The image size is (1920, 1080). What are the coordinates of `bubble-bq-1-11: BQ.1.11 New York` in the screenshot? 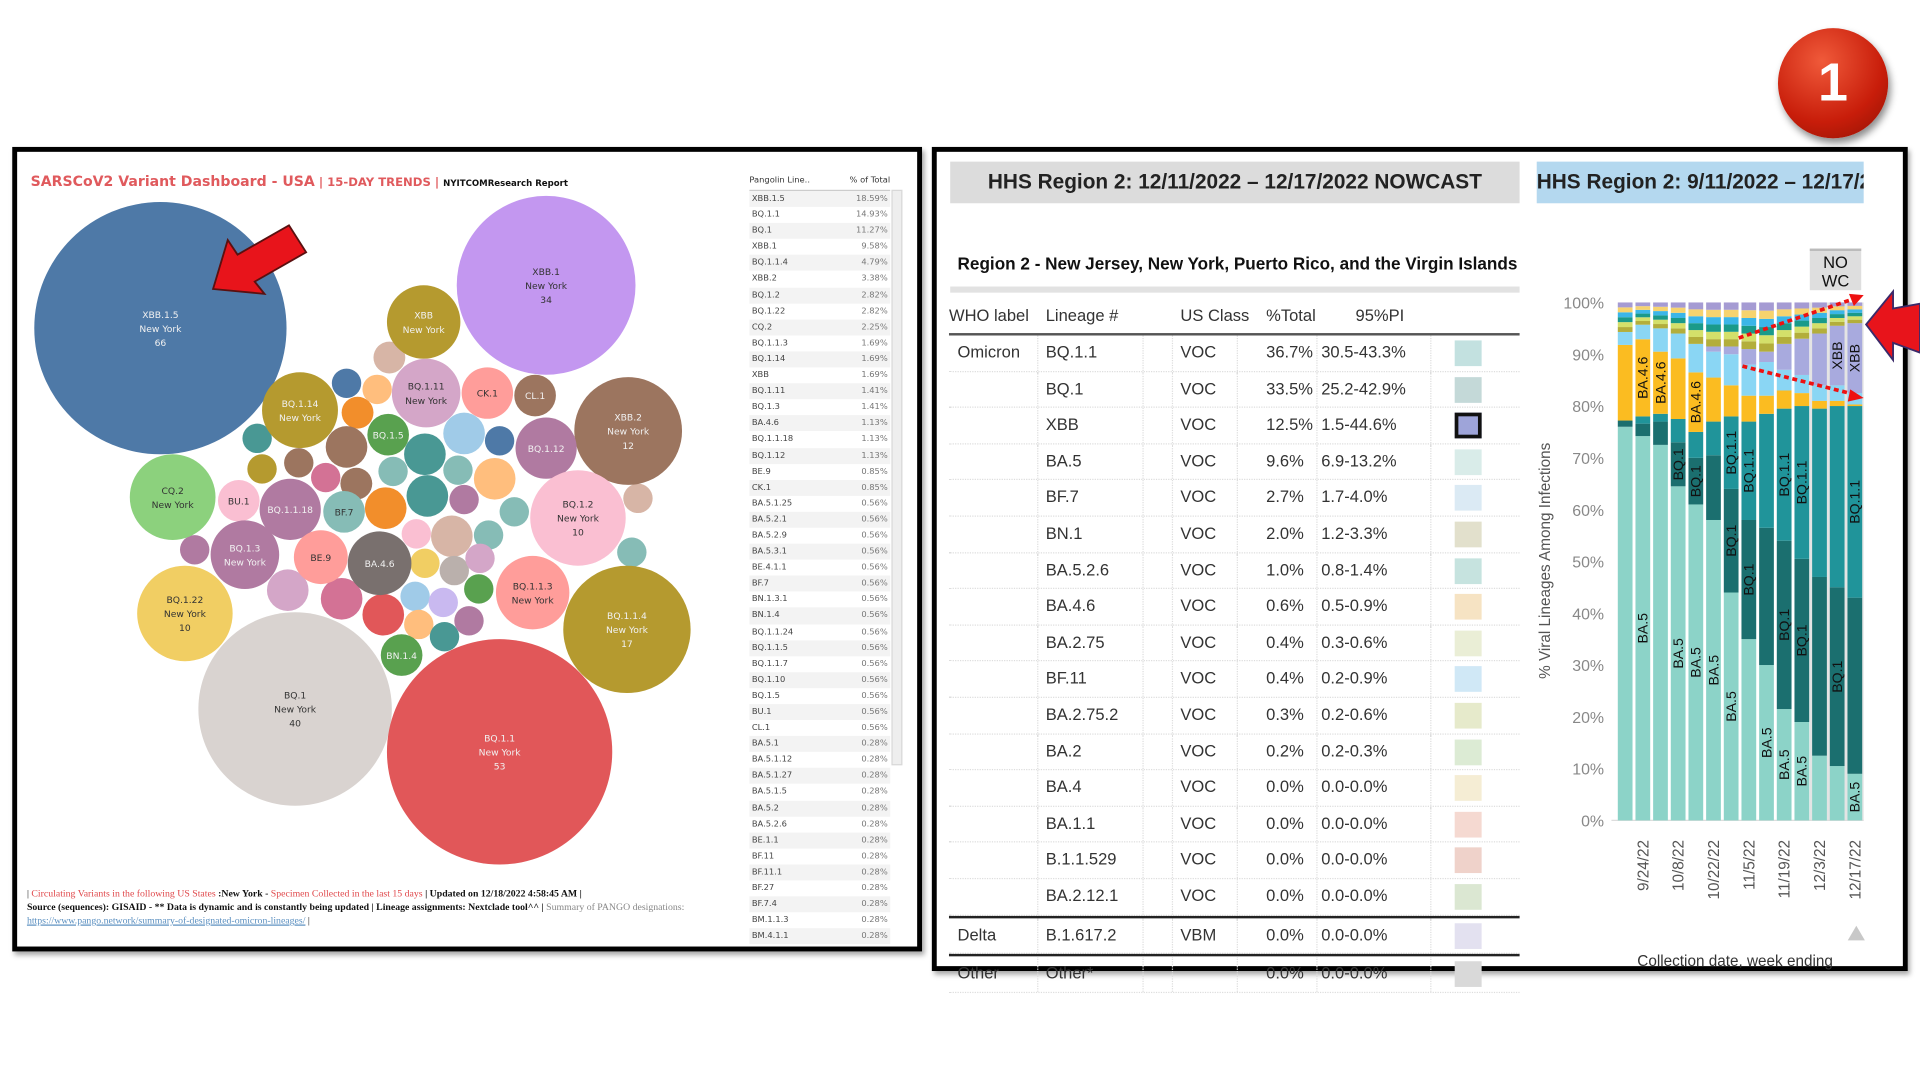 It's located at (426, 393).